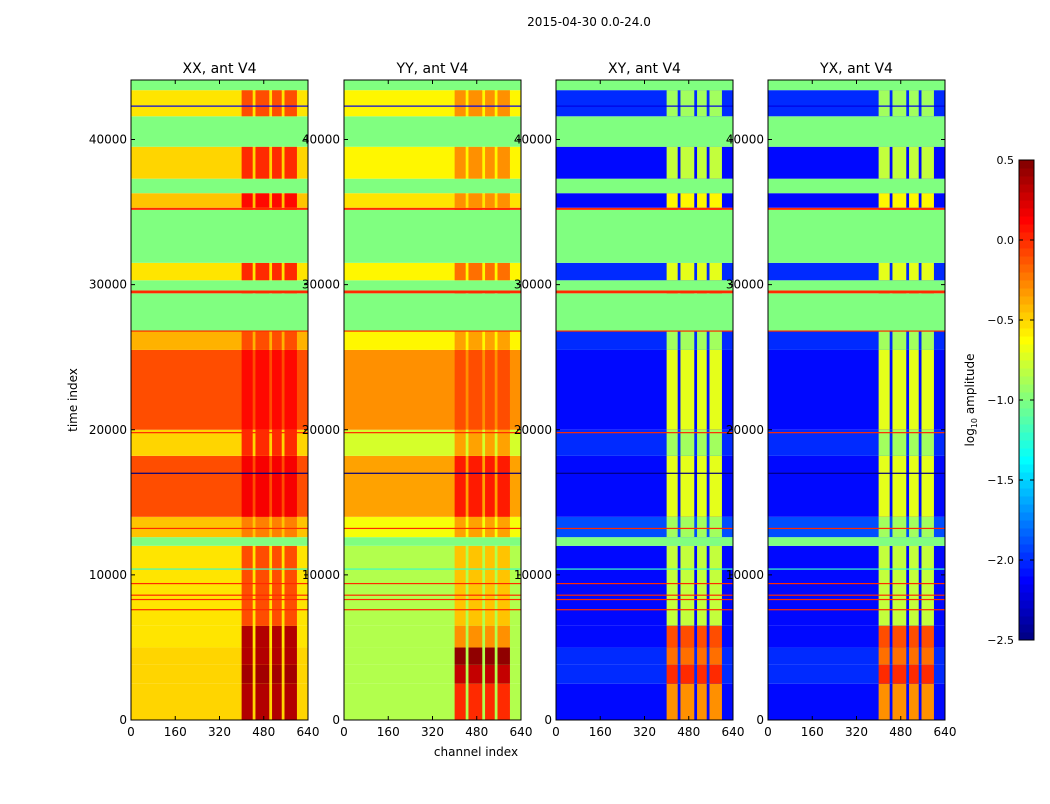 The height and width of the screenshot is (804, 1050). Describe the element at coordinates (589, 22) in the screenshot. I see `figure-title: 2015-04-30 0.0-24.0` at that location.